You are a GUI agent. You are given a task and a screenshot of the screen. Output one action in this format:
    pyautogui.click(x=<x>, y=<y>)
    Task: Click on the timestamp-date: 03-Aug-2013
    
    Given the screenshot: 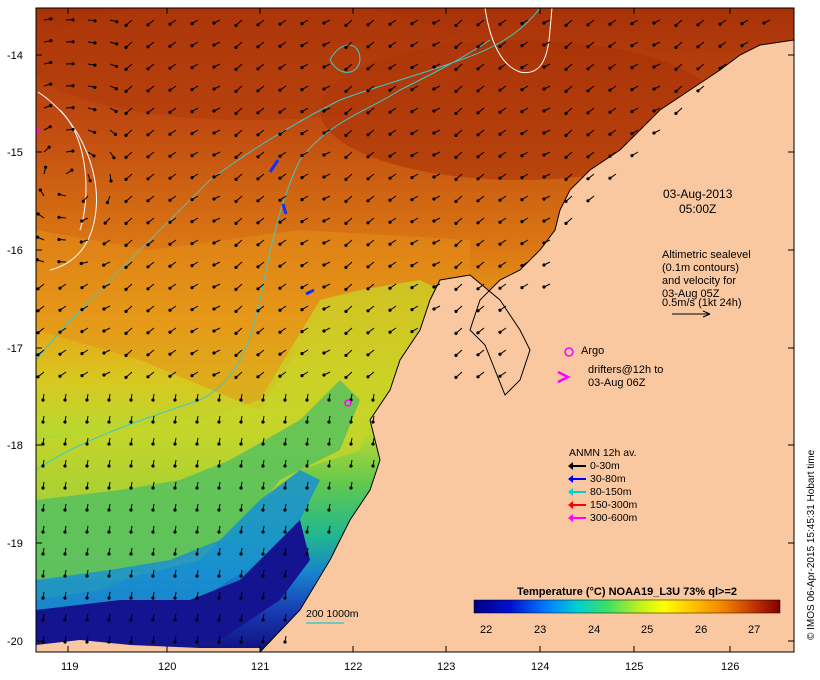 What is the action you would take?
    pyautogui.click(x=698, y=194)
    